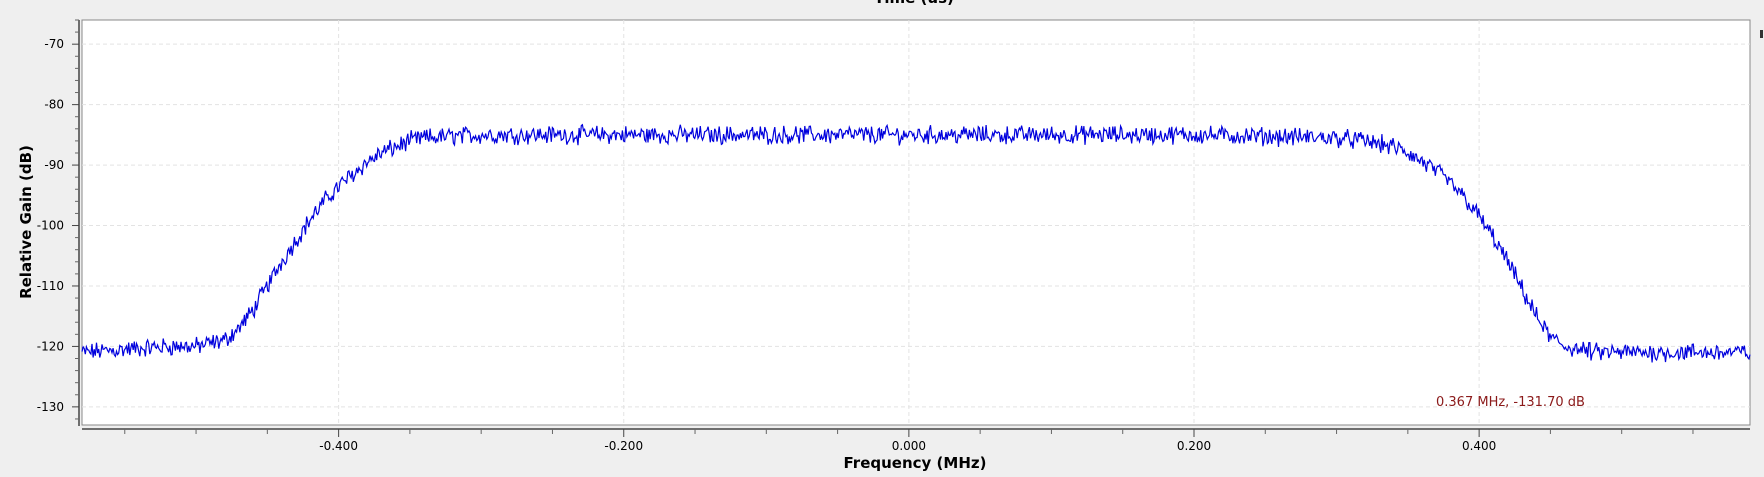  I want to click on y-tick-label: -120, so click(50, 346).